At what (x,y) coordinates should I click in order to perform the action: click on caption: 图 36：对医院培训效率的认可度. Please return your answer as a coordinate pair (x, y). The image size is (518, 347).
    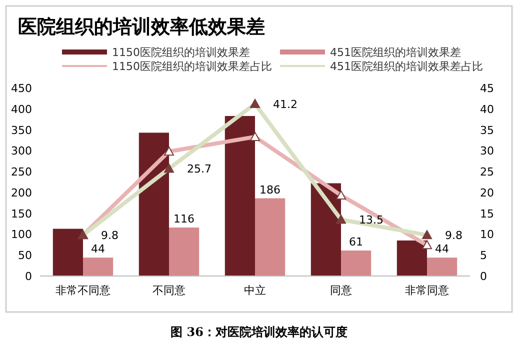
    Looking at the image, I should click on (259, 332).